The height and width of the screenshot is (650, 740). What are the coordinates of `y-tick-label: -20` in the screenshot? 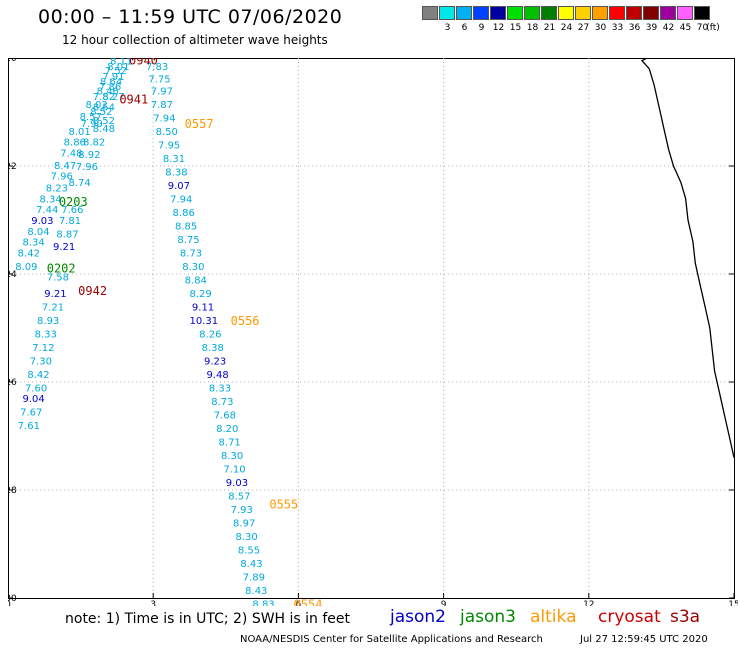 It's located at (12, 61).